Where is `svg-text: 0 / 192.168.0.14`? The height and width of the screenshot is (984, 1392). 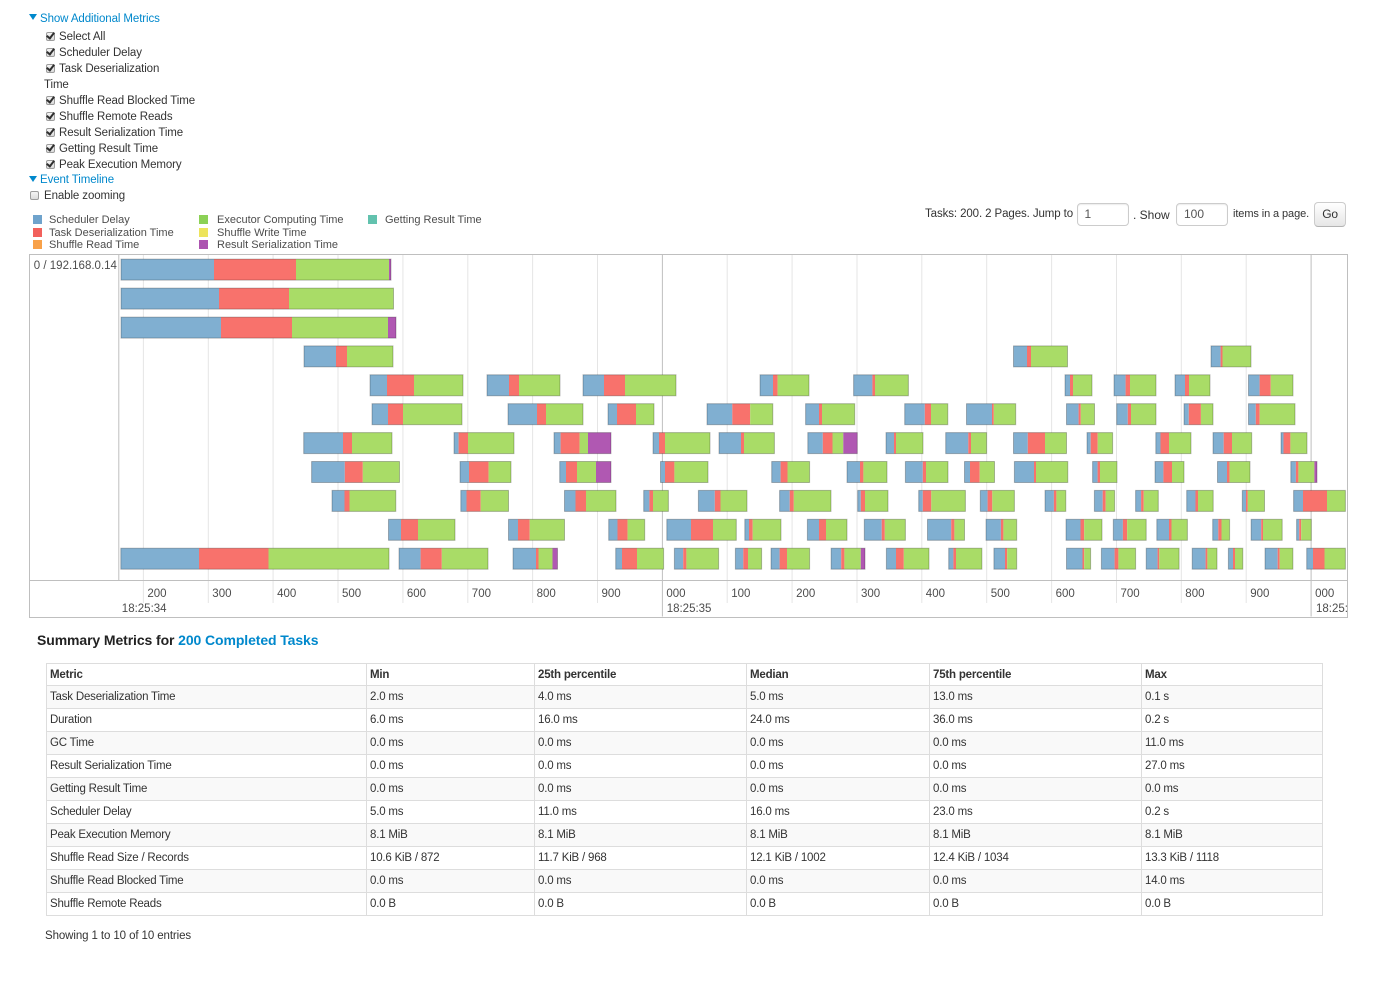 svg-text: 0 / 192.168.0.14 is located at coordinates (76, 266).